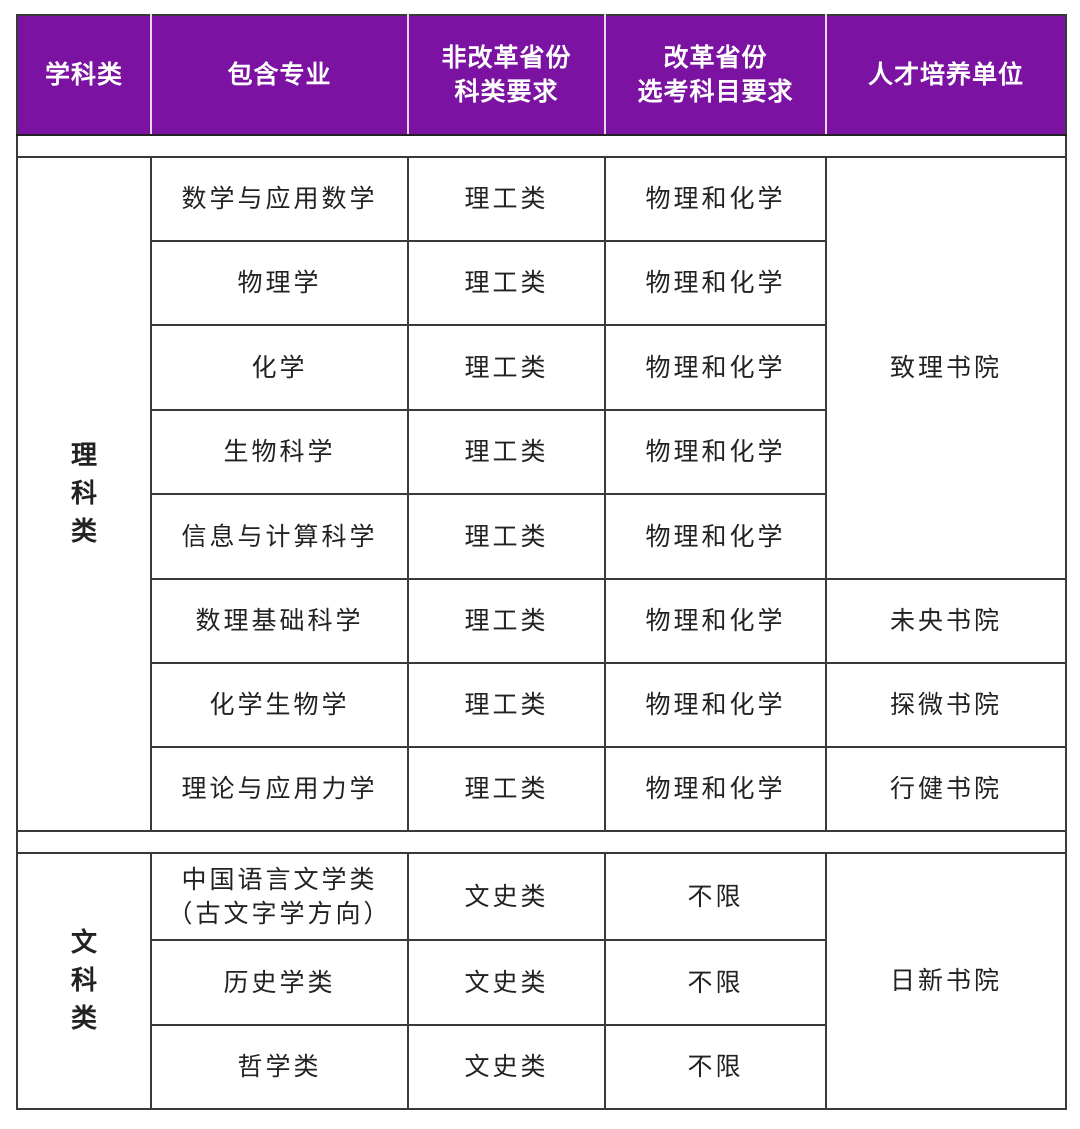 The height and width of the screenshot is (1129, 1080). I want to click on table-row: 数理基础科学 理工类 物理和化学 未央书院, so click(542, 621).